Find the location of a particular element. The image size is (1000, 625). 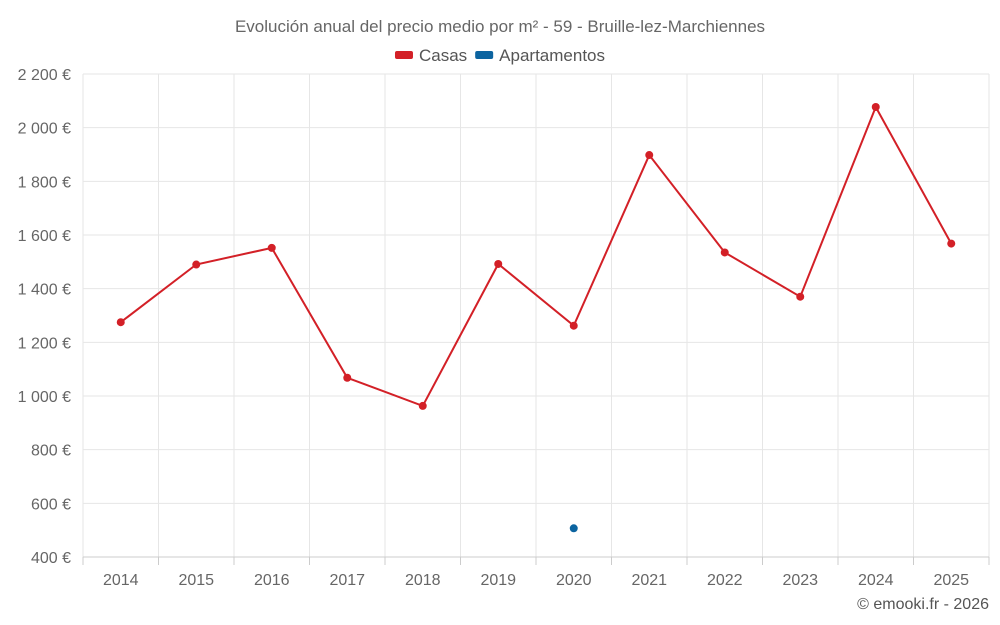

x-tick-label: 2014 is located at coordinates (121, 580).